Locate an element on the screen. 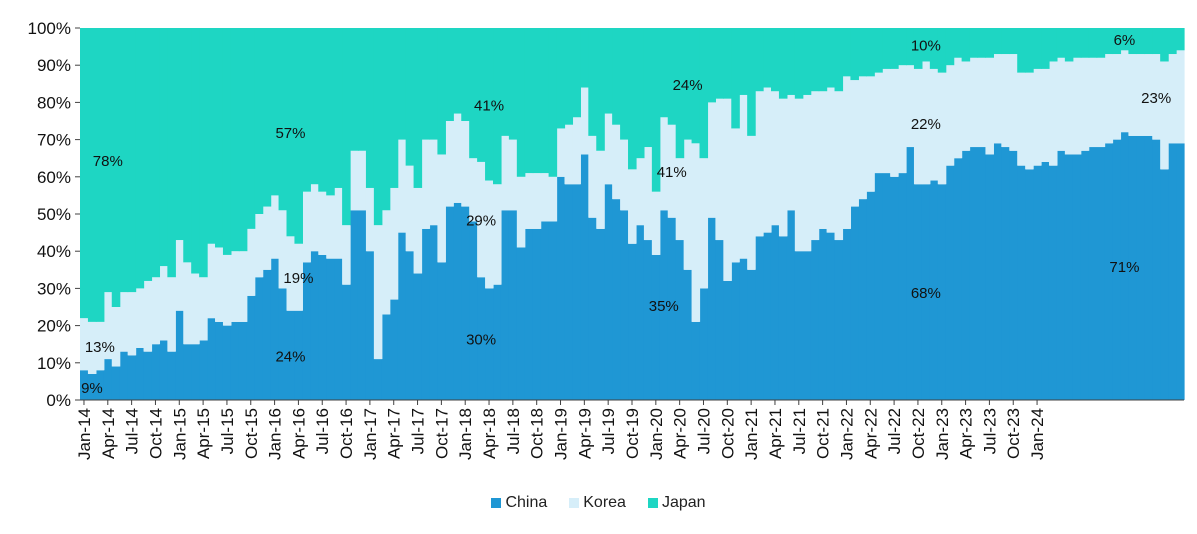  data-label-china: 9% is located at coordinates (92, 388).